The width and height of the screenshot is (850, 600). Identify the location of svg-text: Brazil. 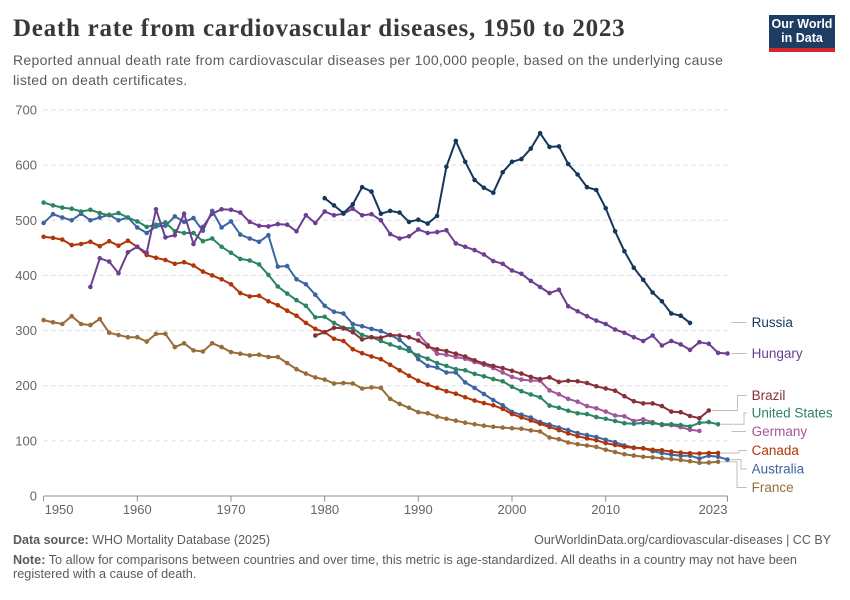
(769, 395).